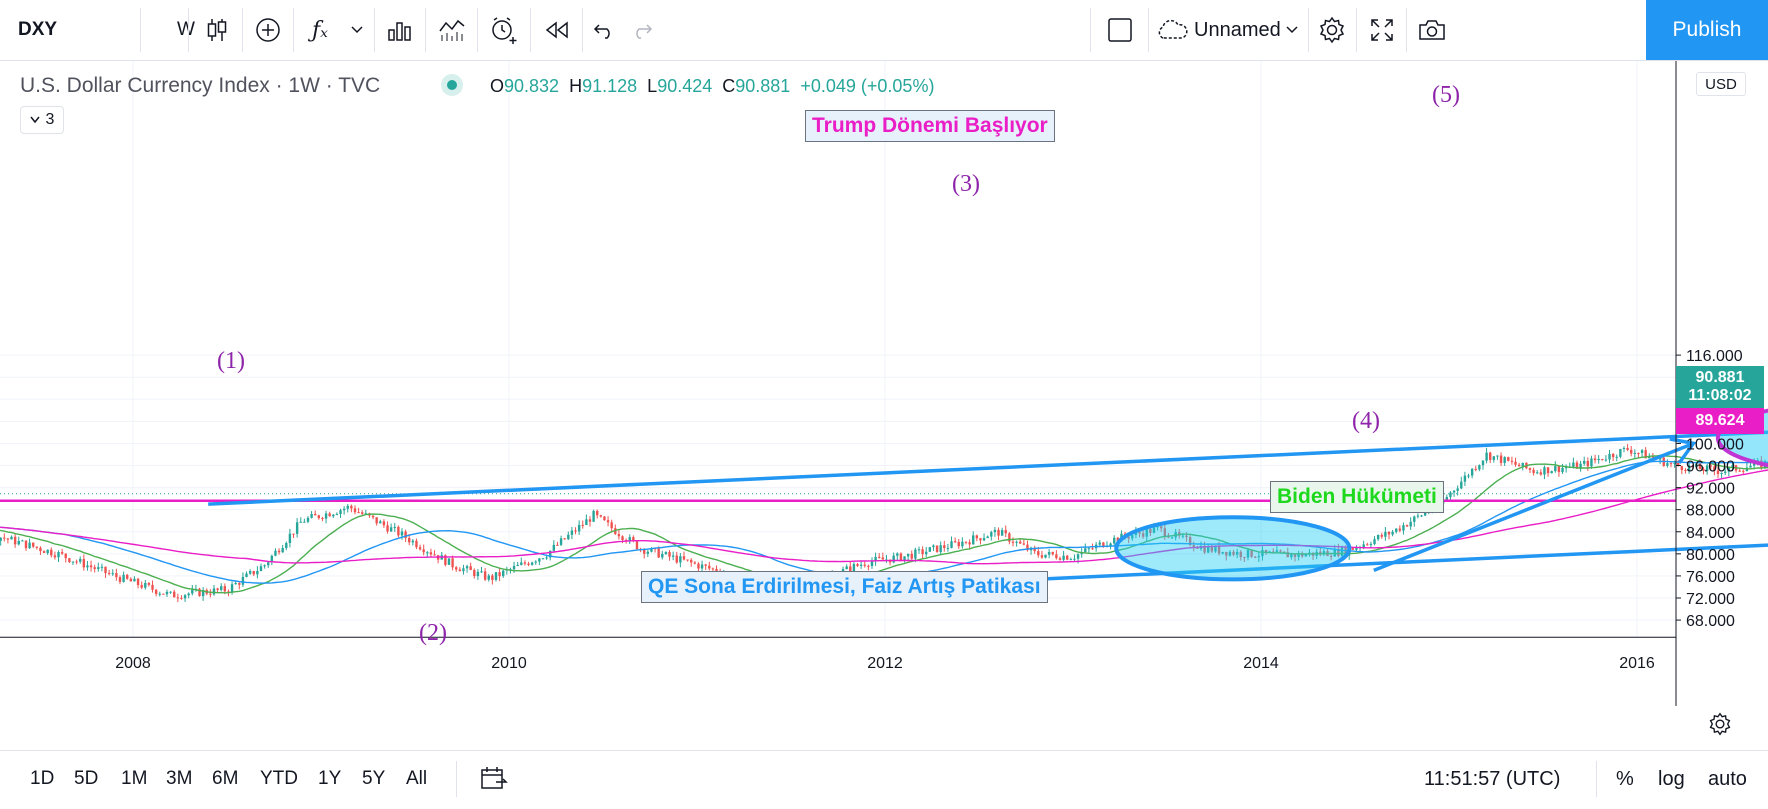  Describe the element at coordinates (1671, 778) in the screenshot. I see `log-scale-toggle: log` at that location.